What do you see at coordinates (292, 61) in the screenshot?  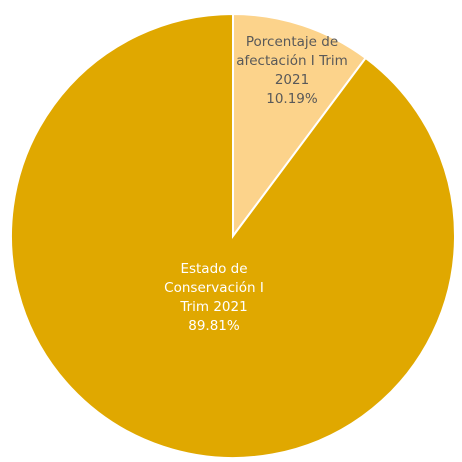 I see `slice-label-line-0-1: afectación I Trim` at bounding box center [292, 61].